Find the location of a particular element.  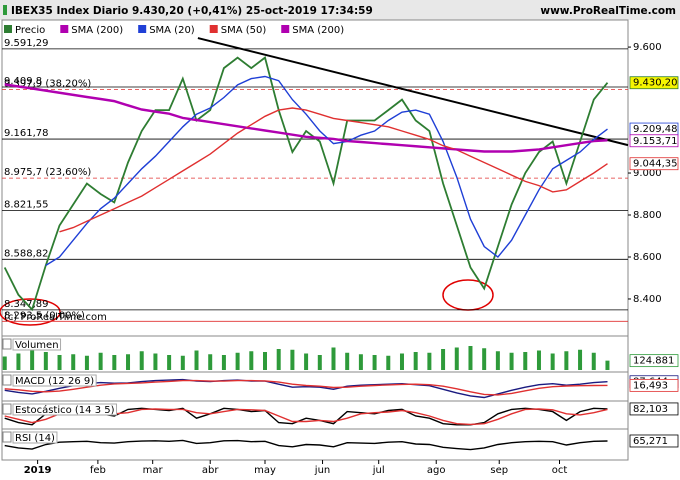

annotation-circle is located at coordinates (30, 312).